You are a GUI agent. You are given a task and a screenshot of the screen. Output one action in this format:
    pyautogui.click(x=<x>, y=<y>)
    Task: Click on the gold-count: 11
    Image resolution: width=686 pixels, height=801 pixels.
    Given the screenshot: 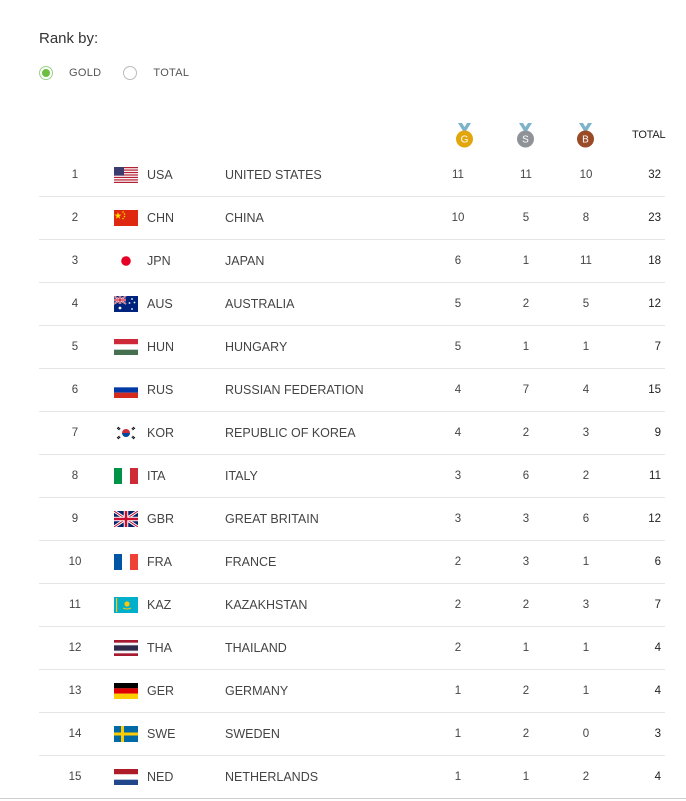 What is the action you would take?
    pyautogui.click(x=458, y=174)
    